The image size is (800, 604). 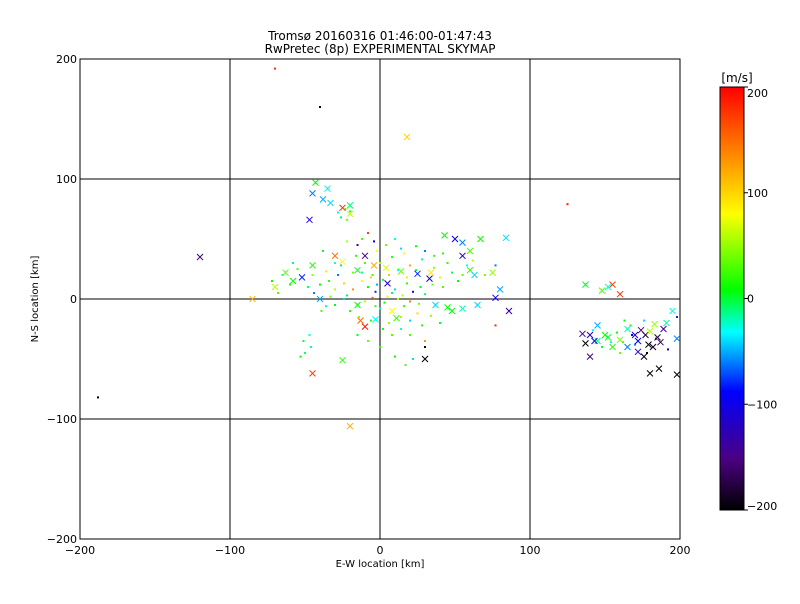 What do you see at coordinates (66, 179) in the screenshot?
I see `y-tick-label: 100` at bounding box center [66, 179].